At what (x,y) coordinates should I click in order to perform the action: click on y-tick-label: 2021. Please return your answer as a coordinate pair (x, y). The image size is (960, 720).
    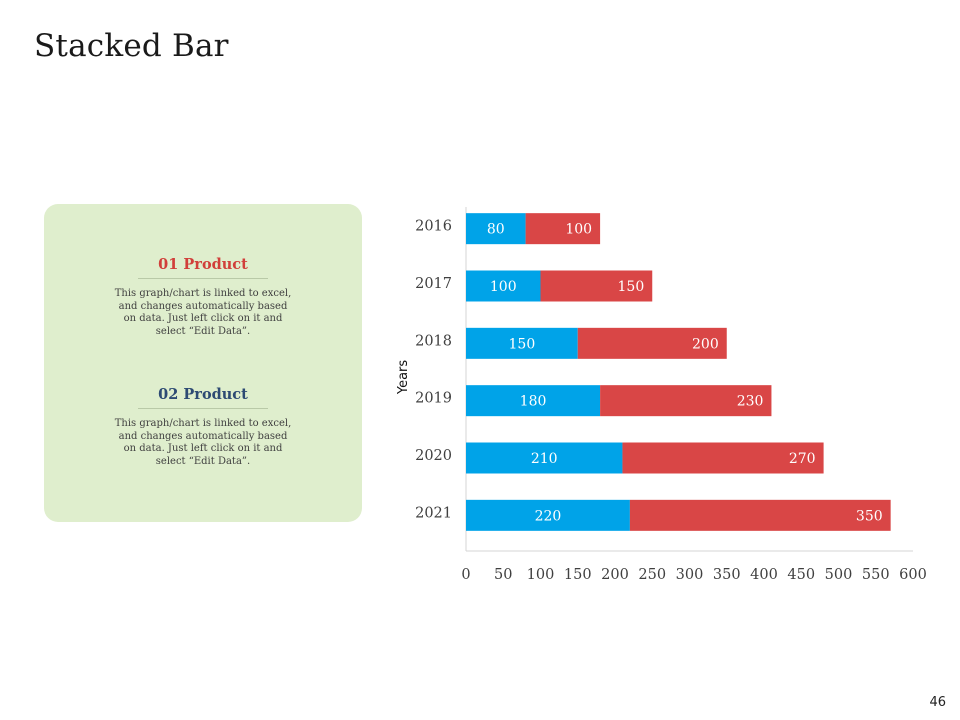
    Looking at the image, I should click on (433, 513).